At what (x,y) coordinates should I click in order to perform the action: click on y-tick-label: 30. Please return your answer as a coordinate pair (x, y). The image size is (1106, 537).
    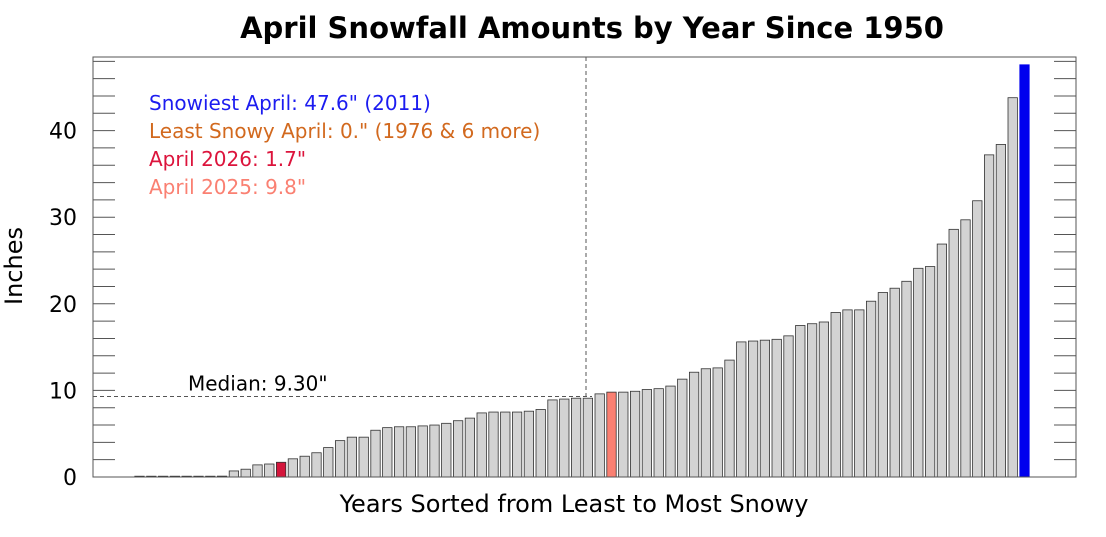
    Looking at the image, I should click on (63, 218).